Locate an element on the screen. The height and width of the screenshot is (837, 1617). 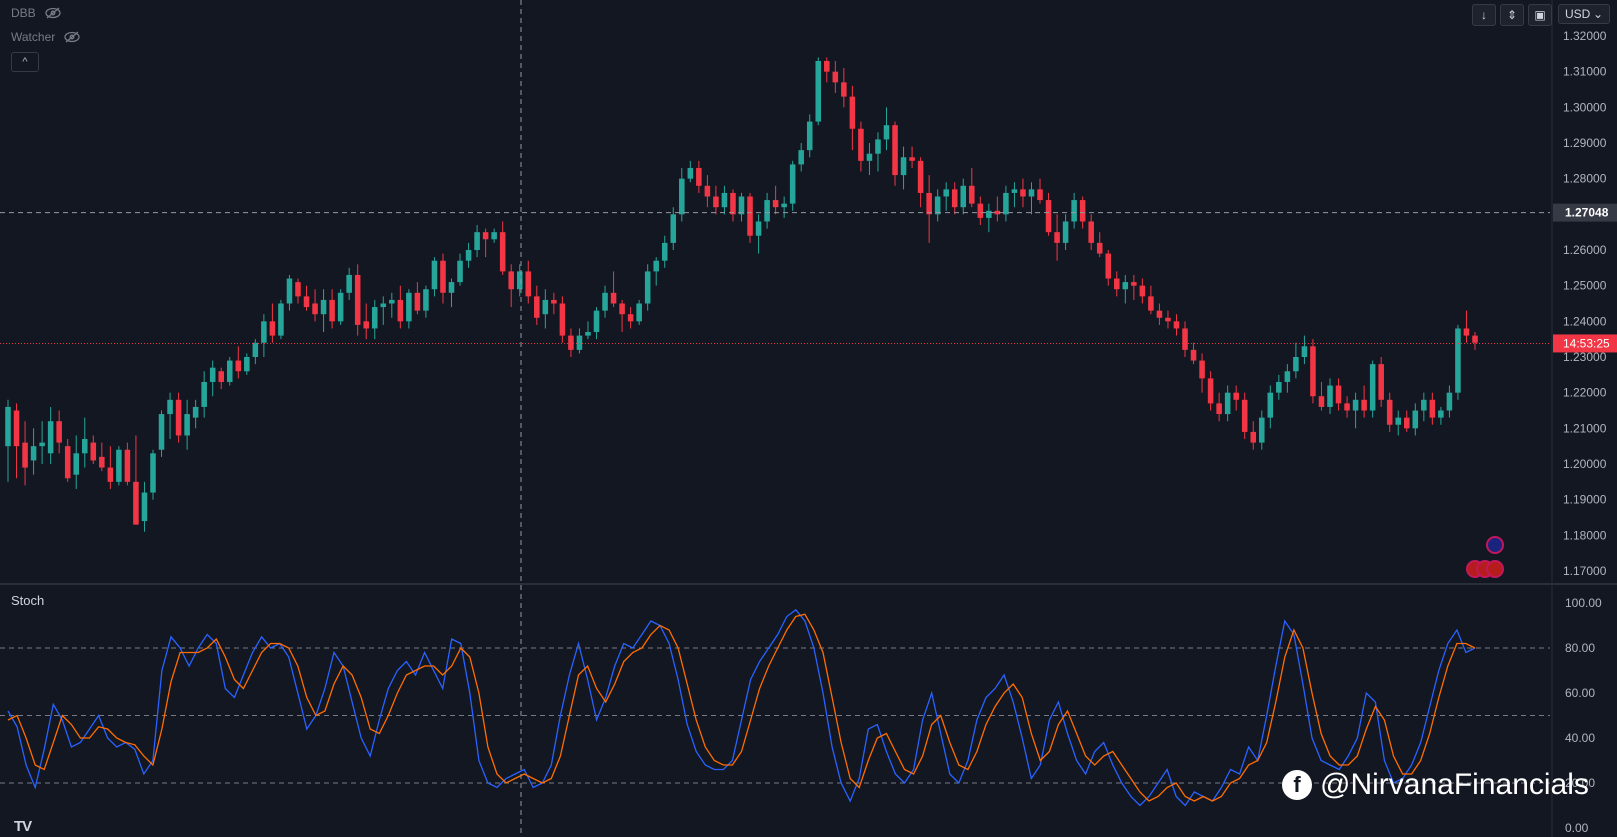
uk-flag-icon is located at coordinates (1495, 545).